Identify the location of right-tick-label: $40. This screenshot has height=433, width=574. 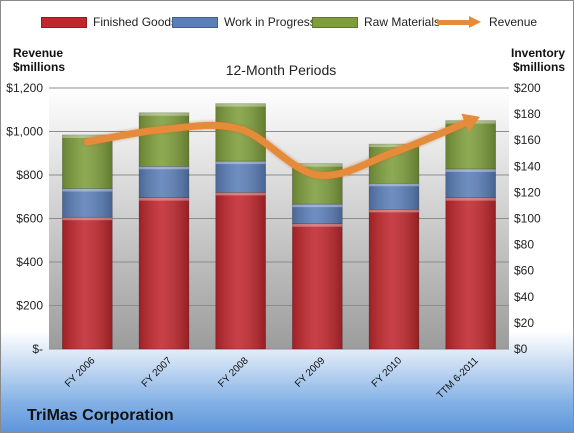
(524, 297).